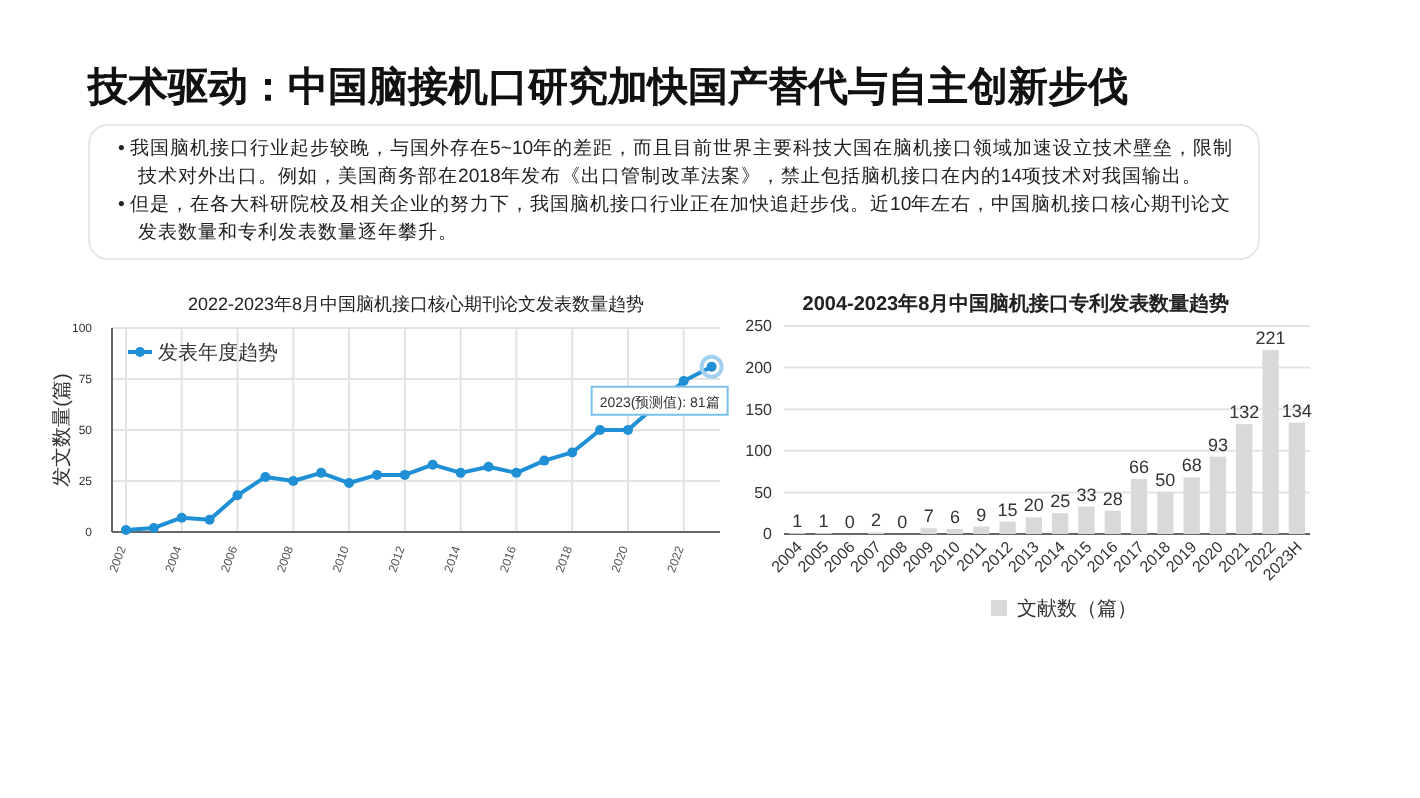 Image resolution: width=1420 pixels, height=798 pixels. I want to click on data-label: 50, so click(1165, 480).